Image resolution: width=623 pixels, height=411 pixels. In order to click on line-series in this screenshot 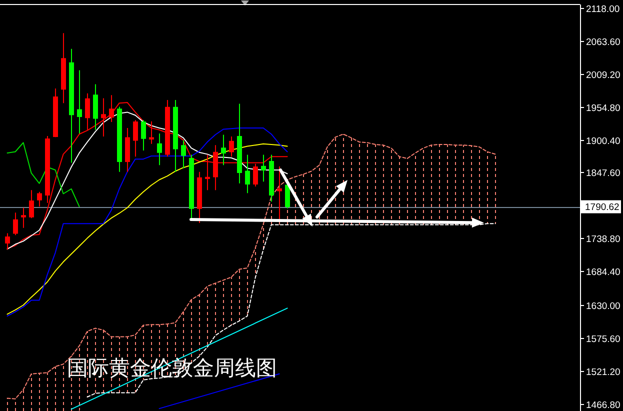, I will do `click(43, 175)`.